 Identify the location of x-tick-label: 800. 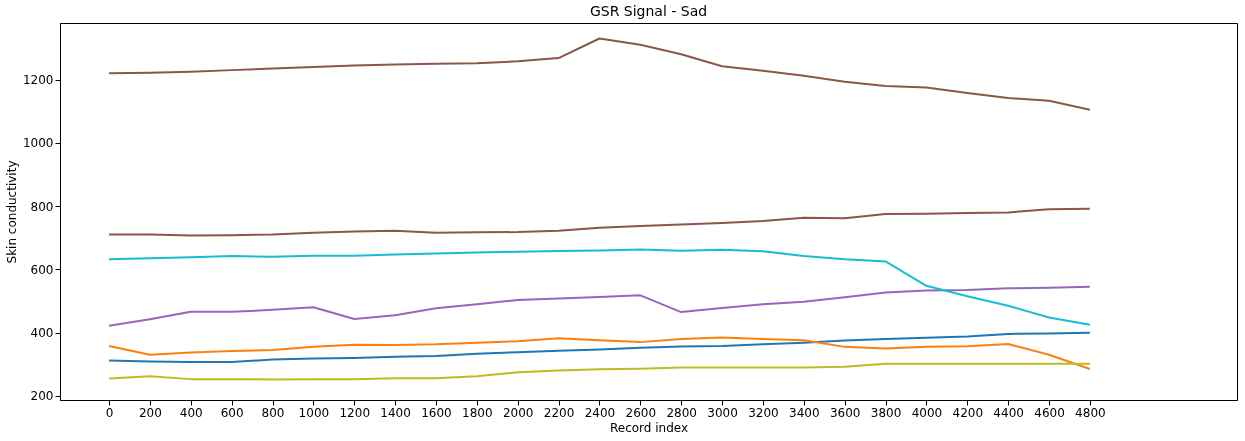
(273, 412).